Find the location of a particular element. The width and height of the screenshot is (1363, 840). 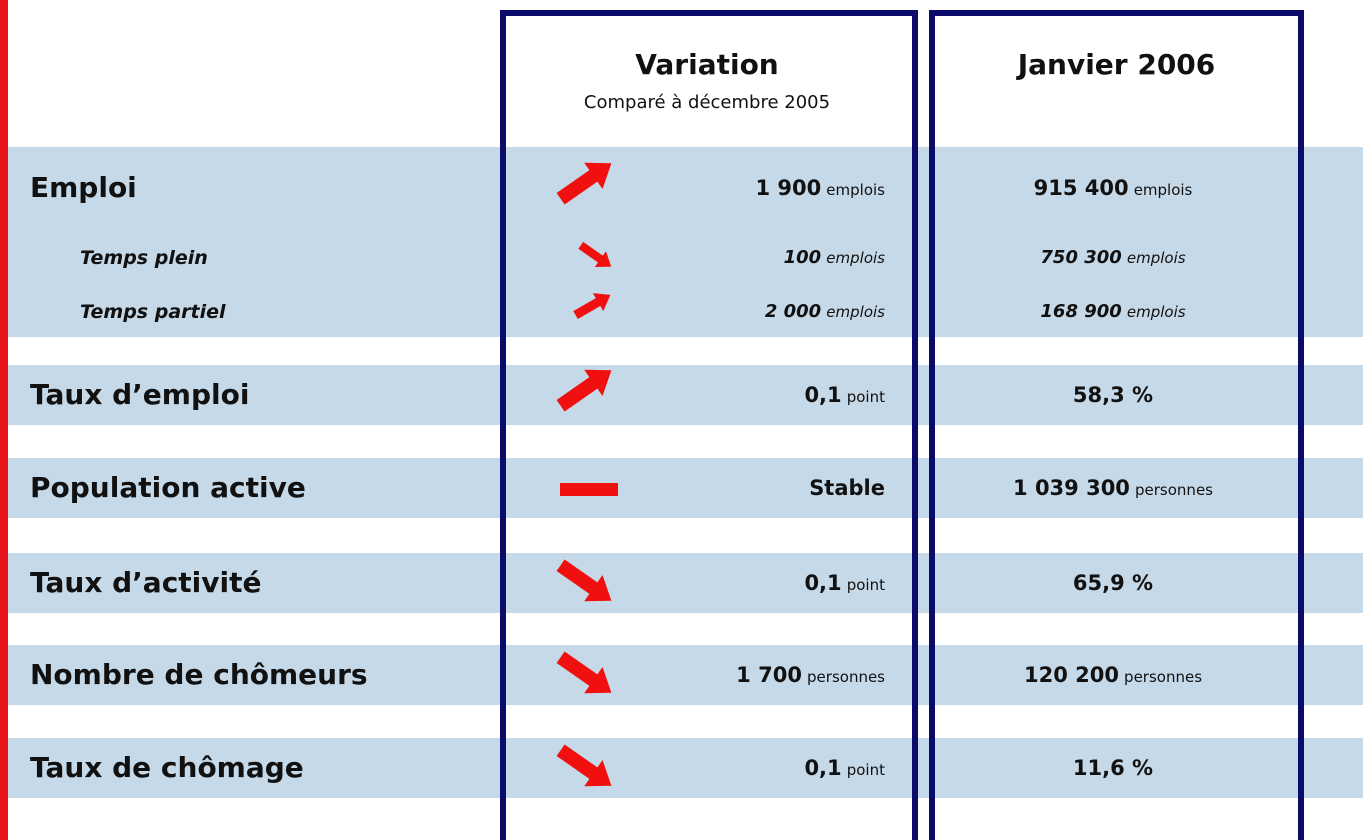

current-cell: 11,6 % is located at coordinates (1113, 768).